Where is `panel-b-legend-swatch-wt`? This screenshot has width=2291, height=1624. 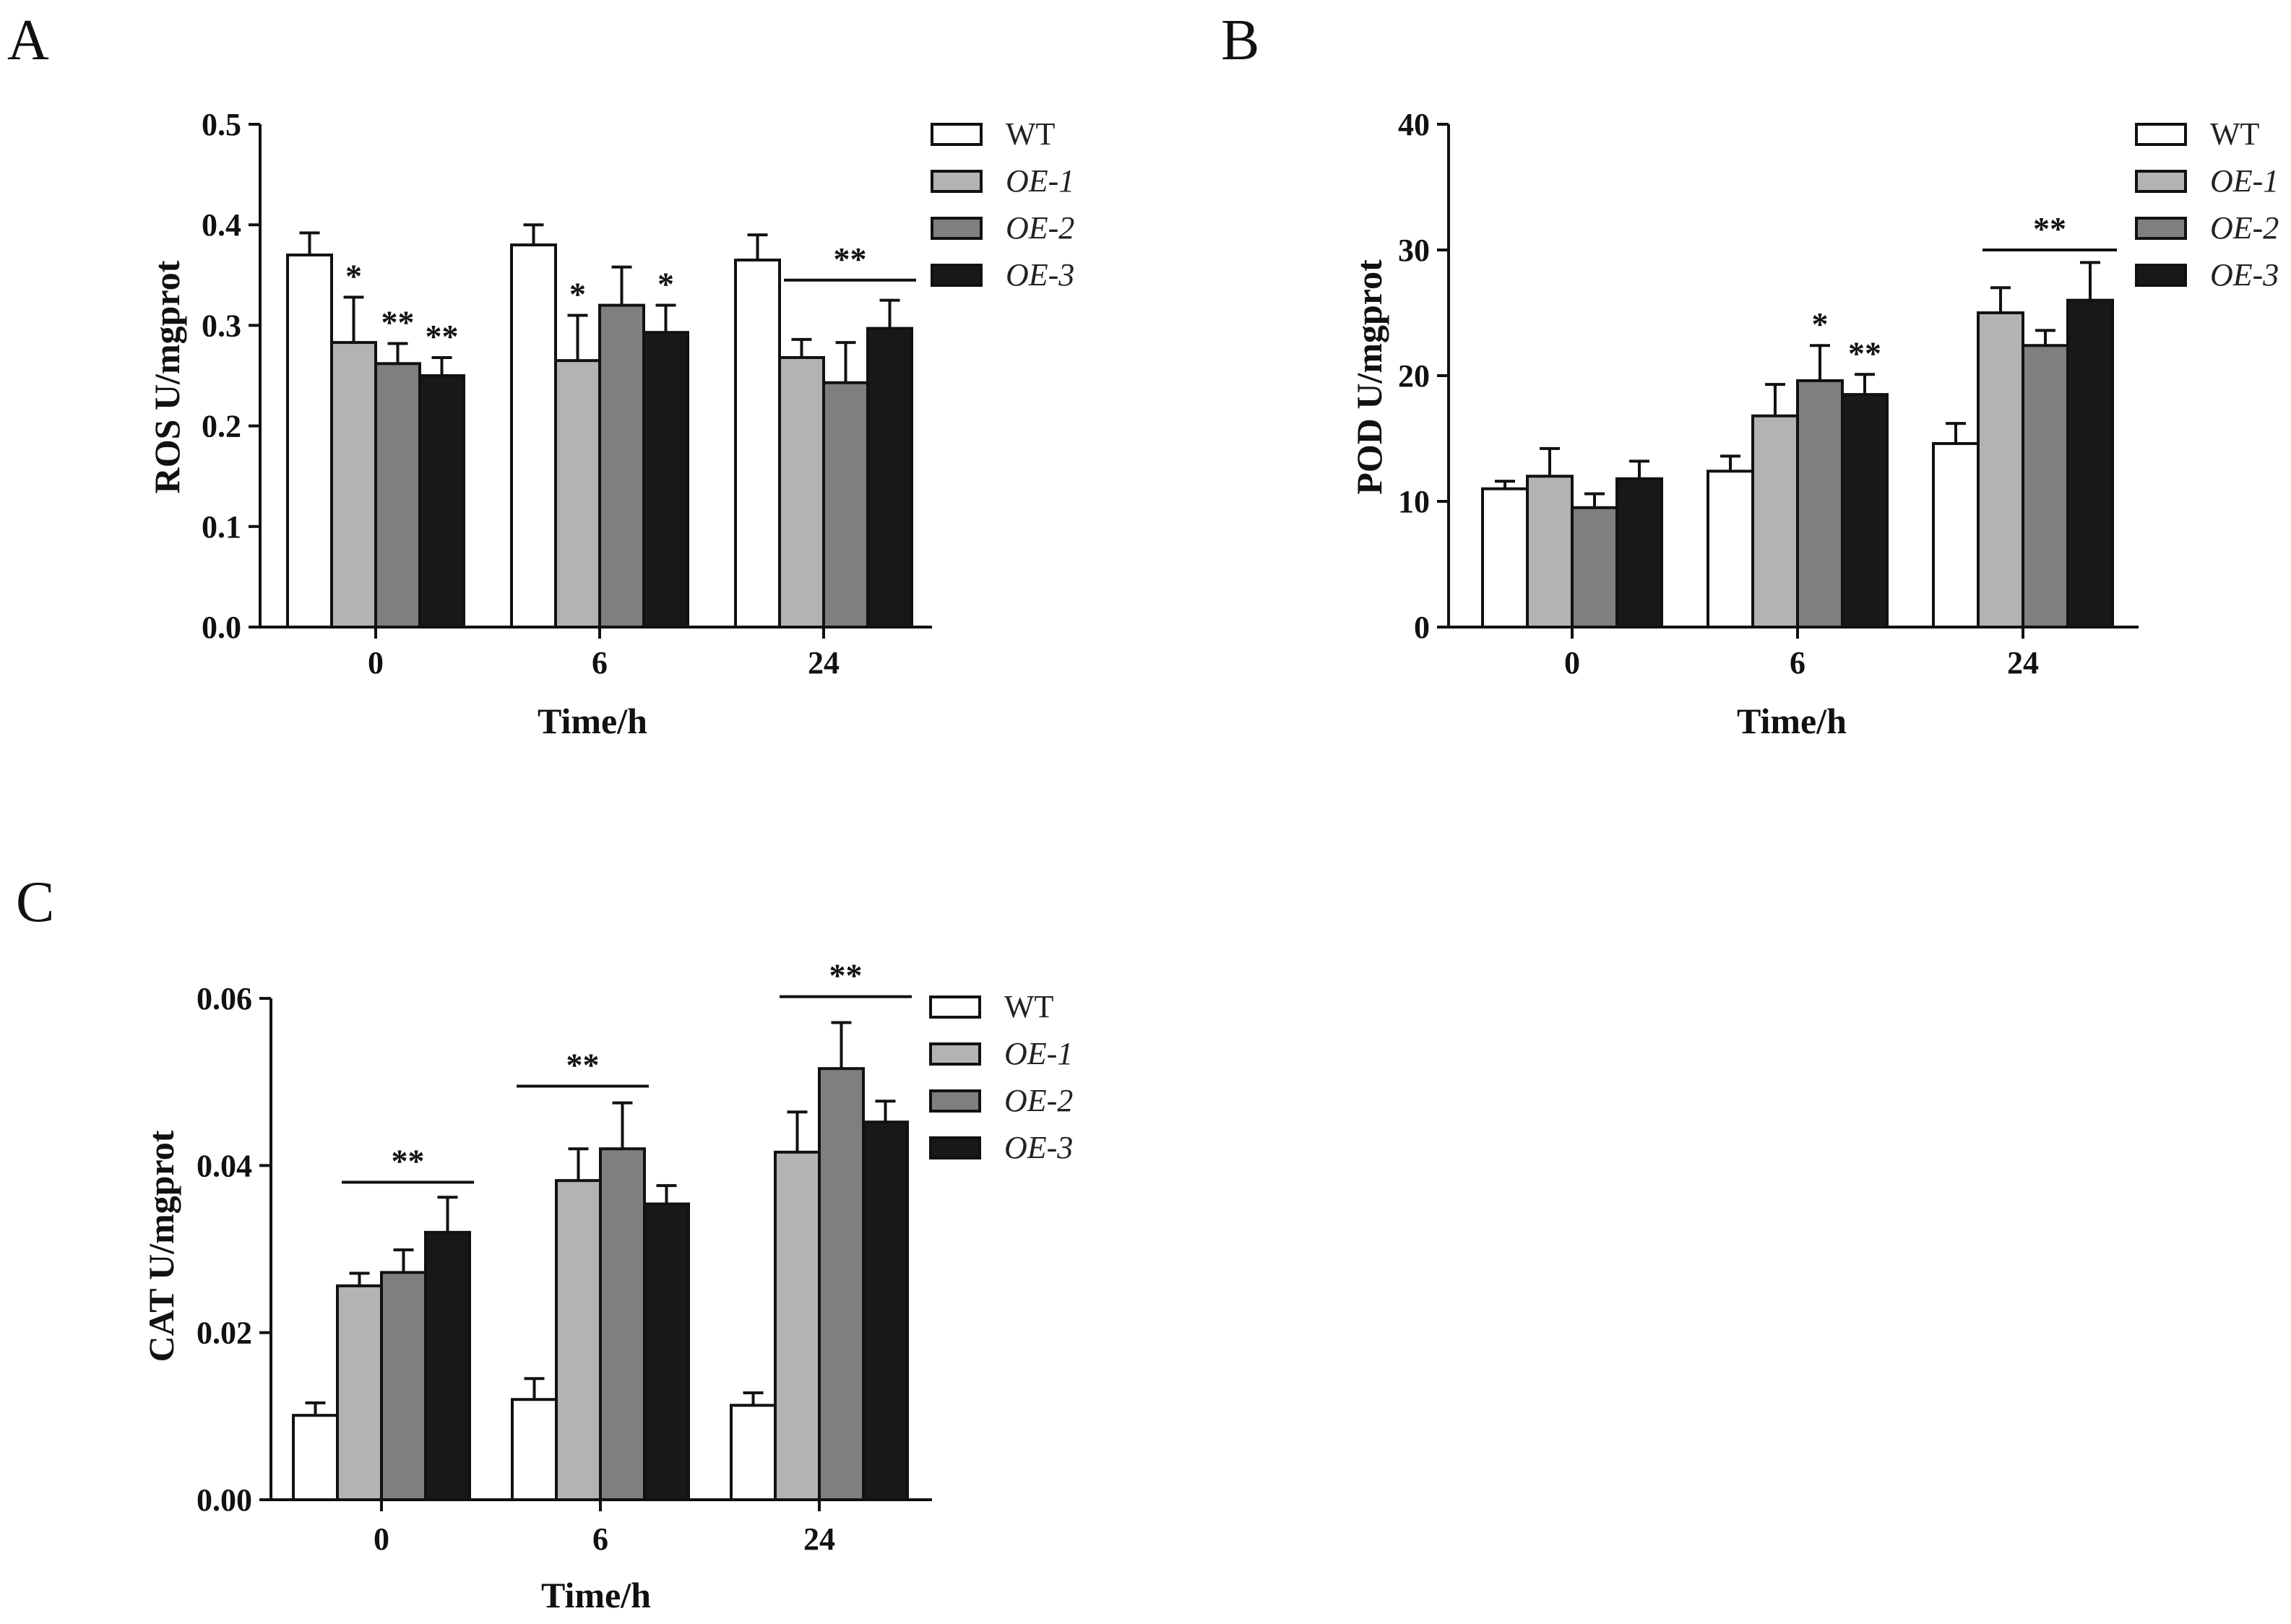 panel-b-legend-swatch-wt is located at coordinates (2161, 134).